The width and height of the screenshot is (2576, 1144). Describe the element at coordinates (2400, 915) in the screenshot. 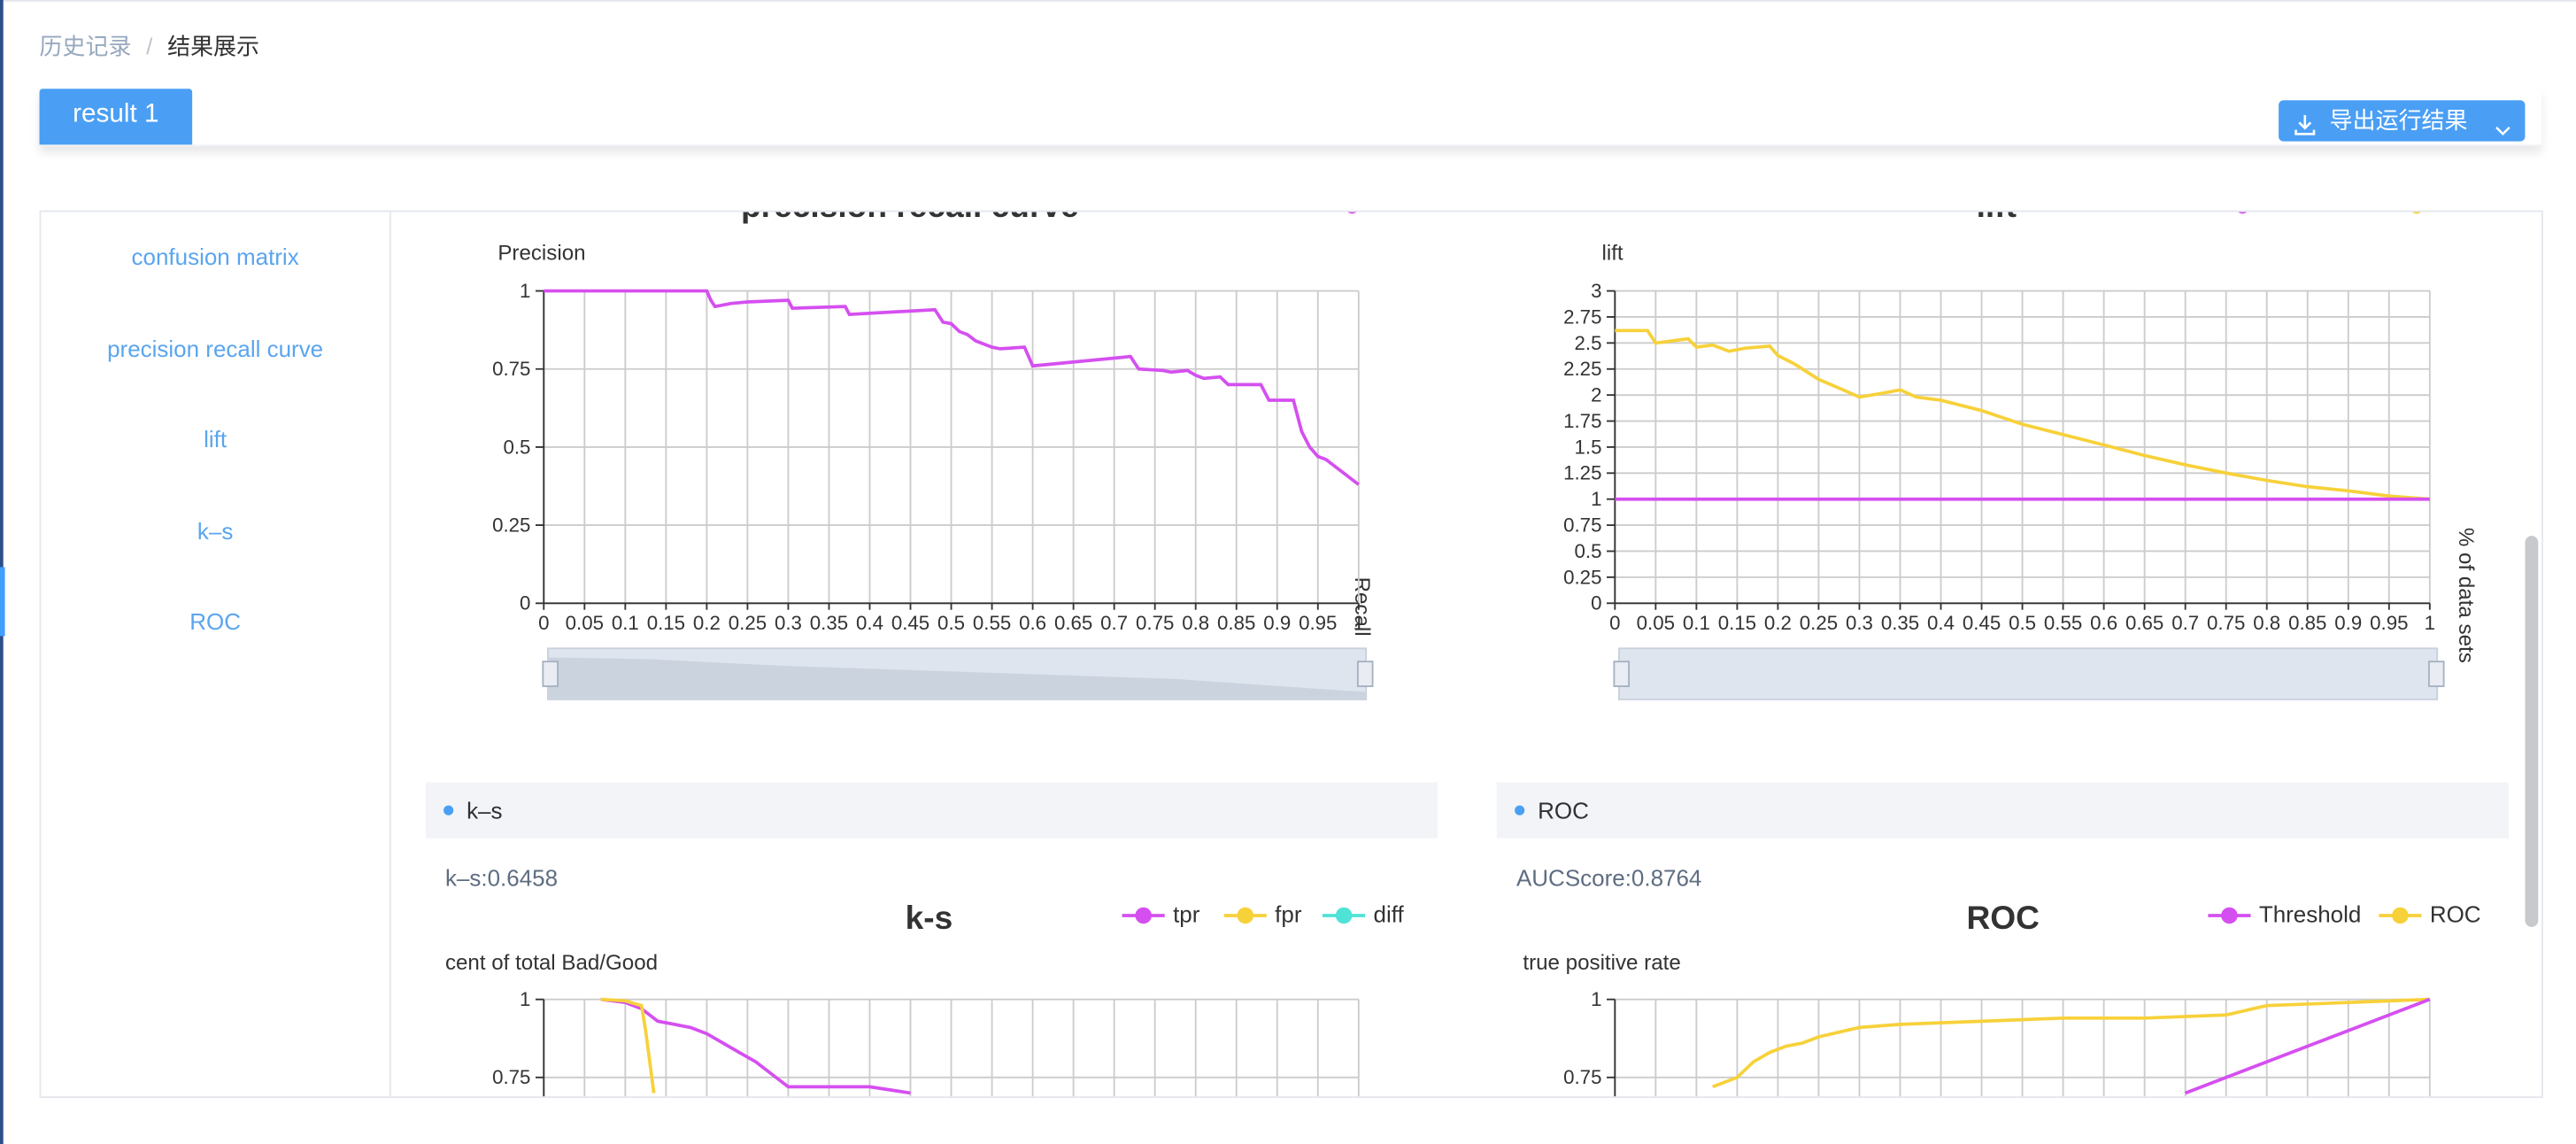

I see `roc-legend-roc-icon` at that location.